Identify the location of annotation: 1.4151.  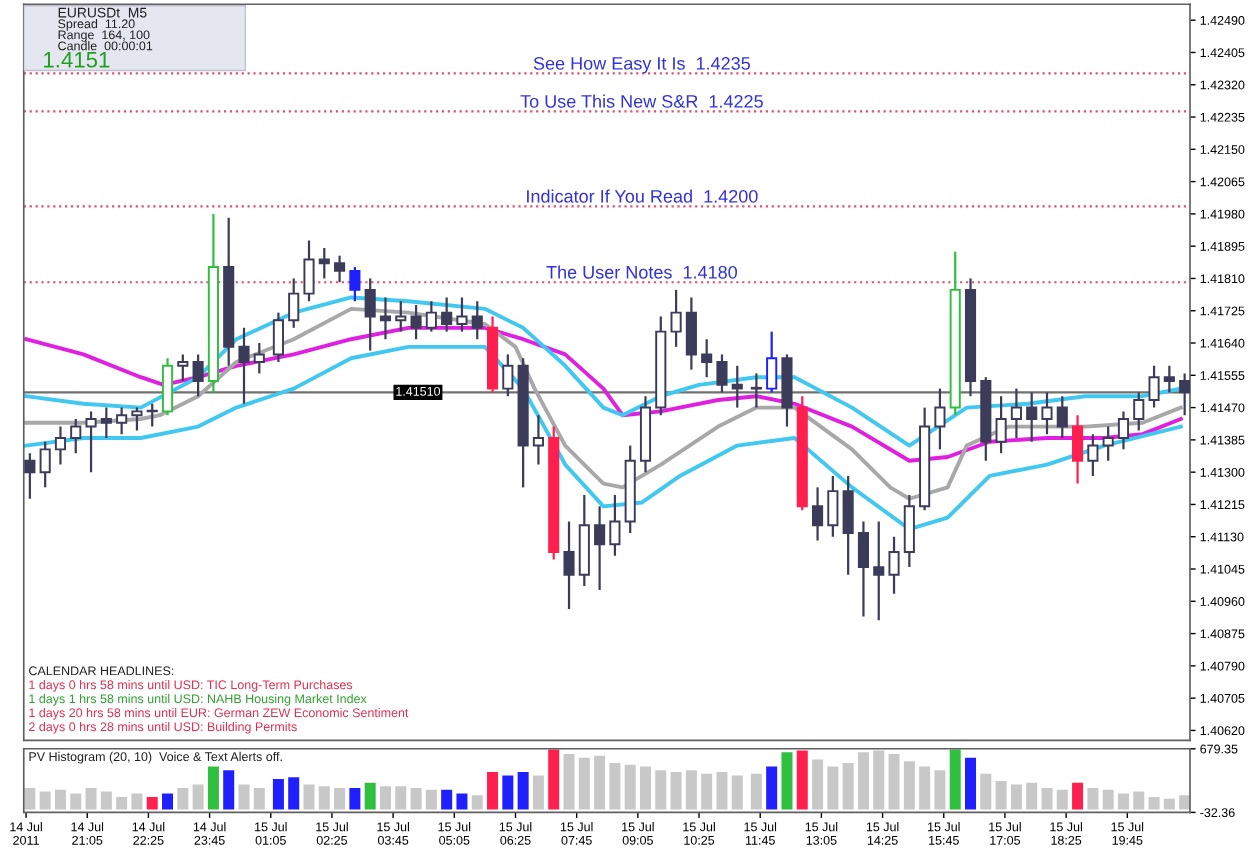
(77, 60).